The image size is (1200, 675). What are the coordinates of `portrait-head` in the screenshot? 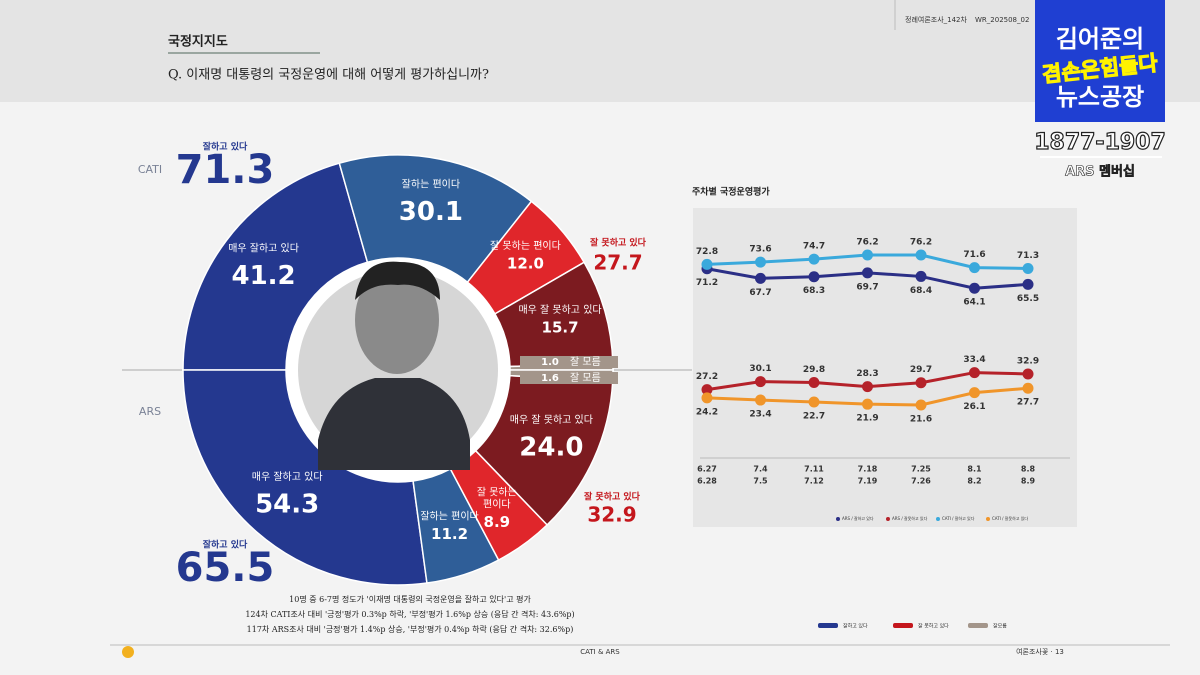 It's located at (397, 320).